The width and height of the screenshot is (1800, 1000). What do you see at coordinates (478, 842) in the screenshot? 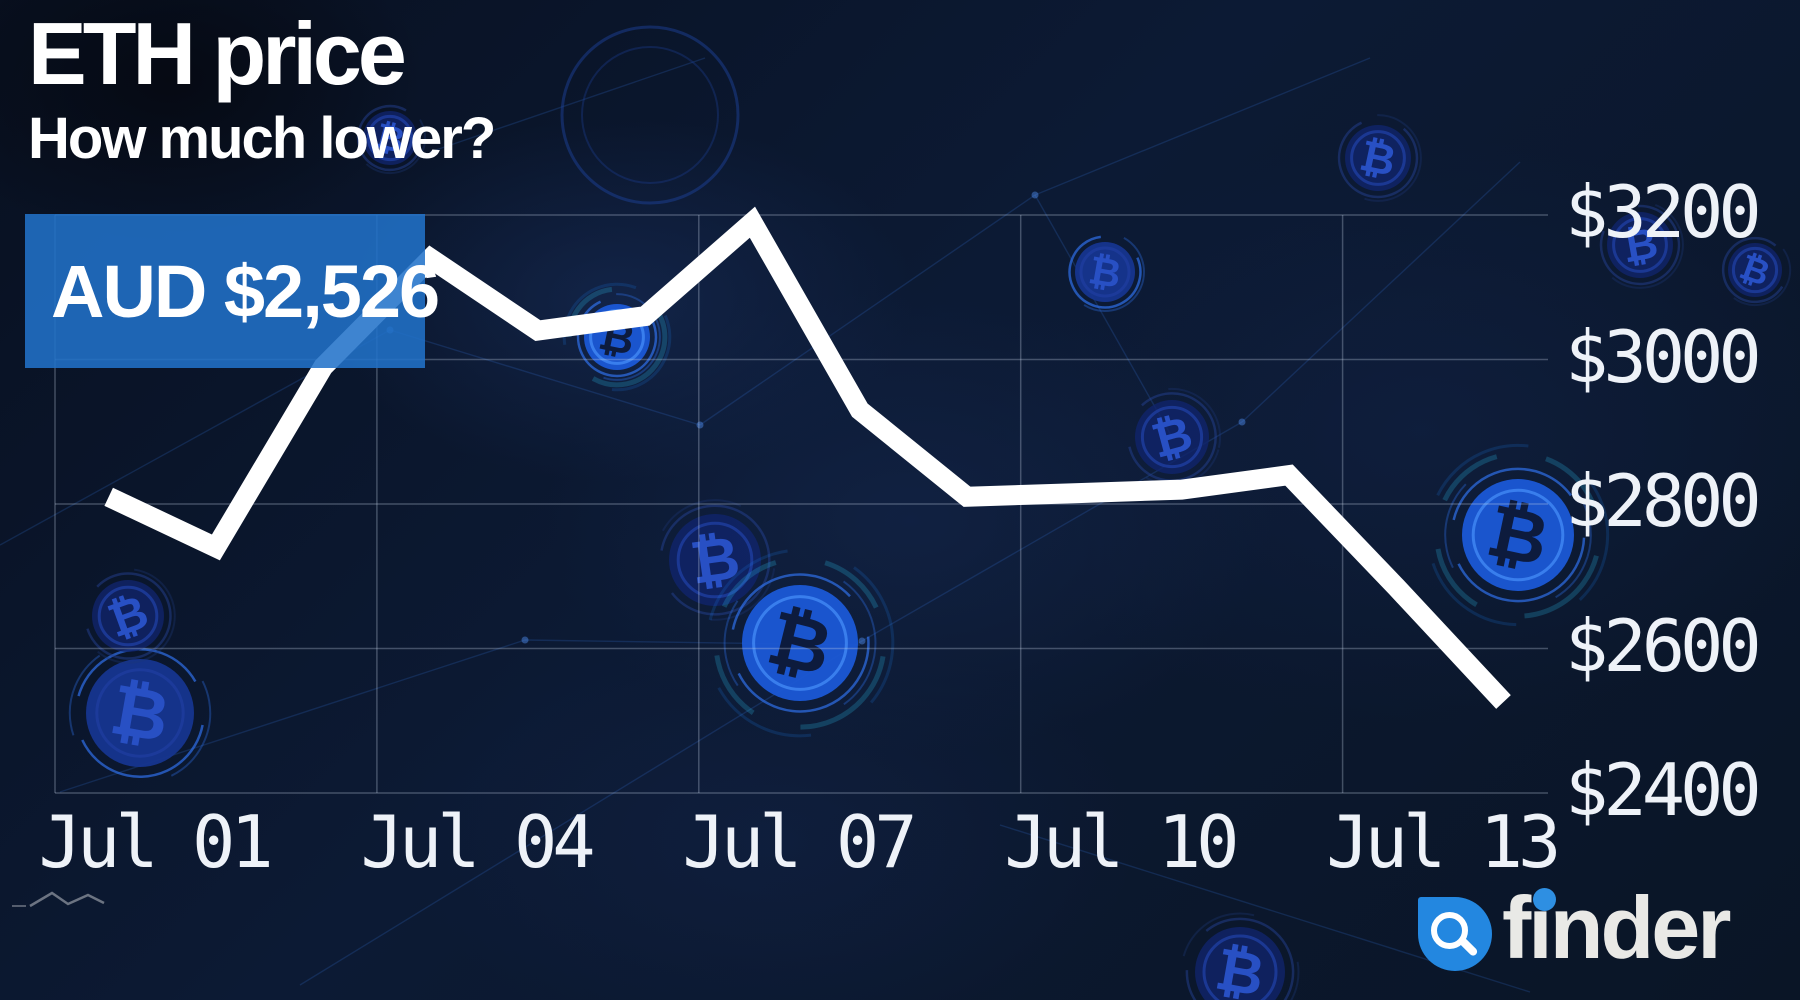
I see `x-axis-label: Jul 04` at bounding box center [478, 842].